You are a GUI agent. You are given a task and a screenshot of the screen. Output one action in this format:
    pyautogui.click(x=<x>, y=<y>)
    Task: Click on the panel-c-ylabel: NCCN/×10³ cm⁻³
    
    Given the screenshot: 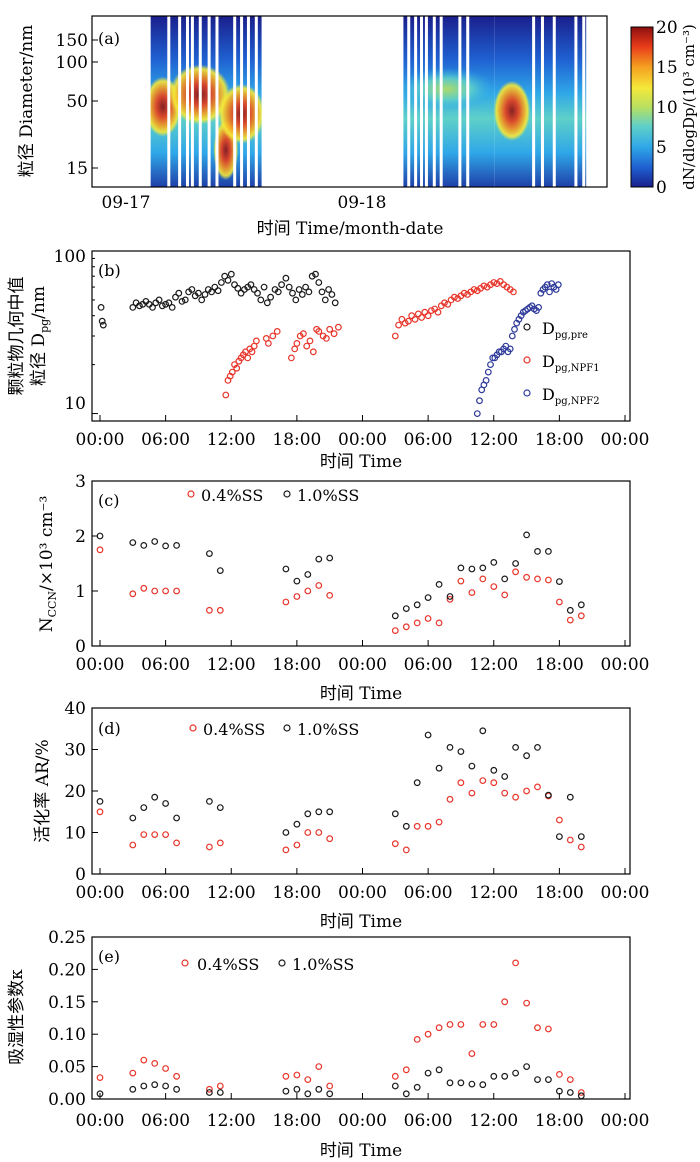 What is the action you would take?
    pyautogui.click(x=48, y=564)
    